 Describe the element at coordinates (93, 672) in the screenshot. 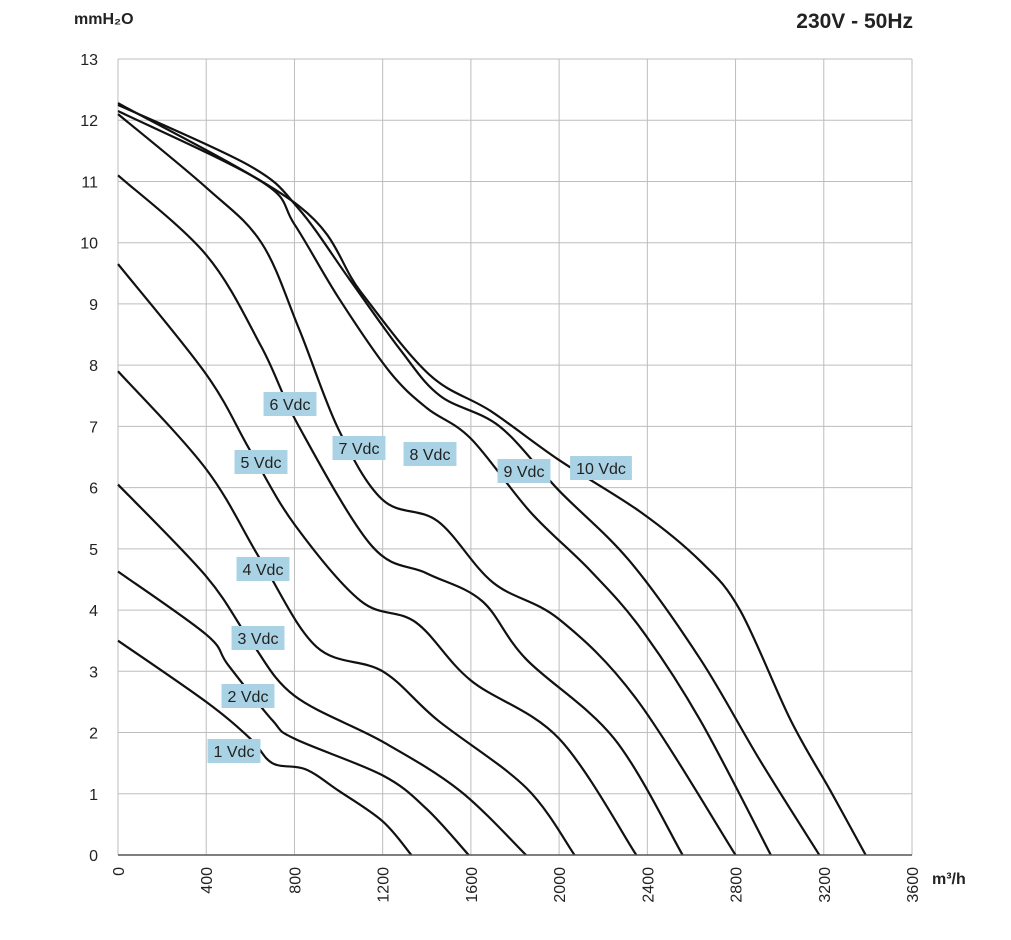

I see `y-tick-label: 3` at that location.